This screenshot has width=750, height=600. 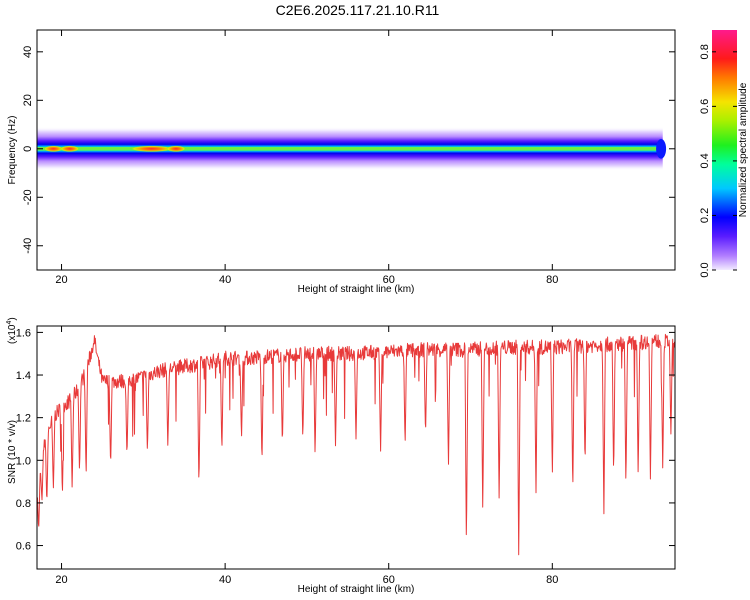 What do you see at coordinates (23, 547) in the screenshot?
I see `y-tick-label: 0.6` at bounding box center [23, 547].